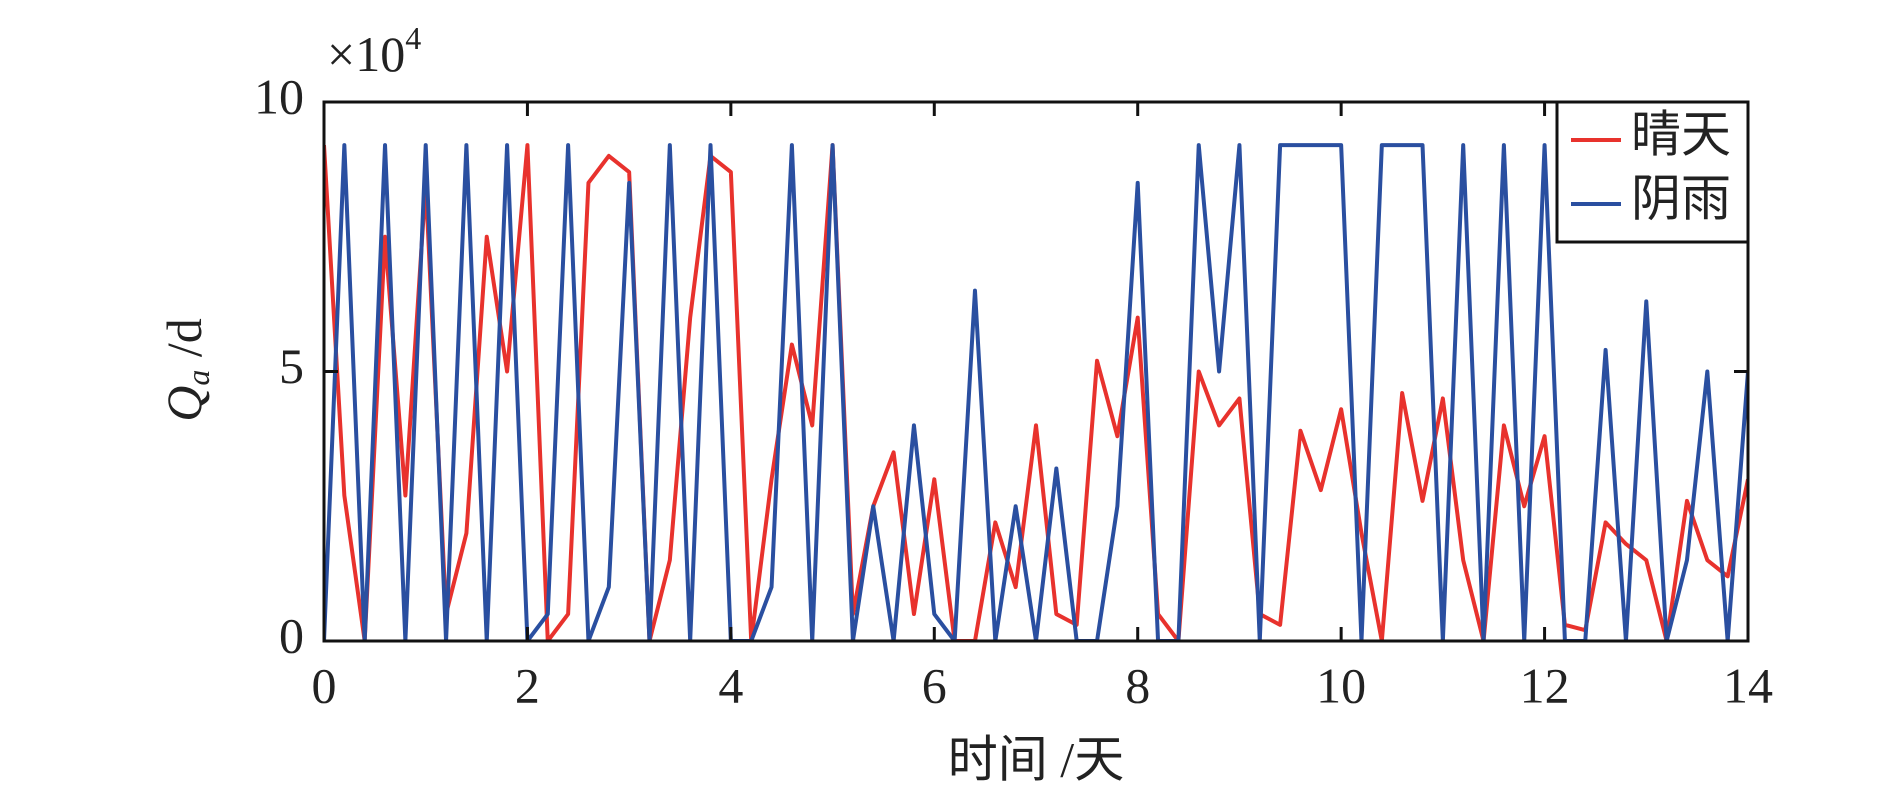 The height and width of the screenshot is (805, 1890). I want to click on y-tick-label: 0, so click(291, 635).